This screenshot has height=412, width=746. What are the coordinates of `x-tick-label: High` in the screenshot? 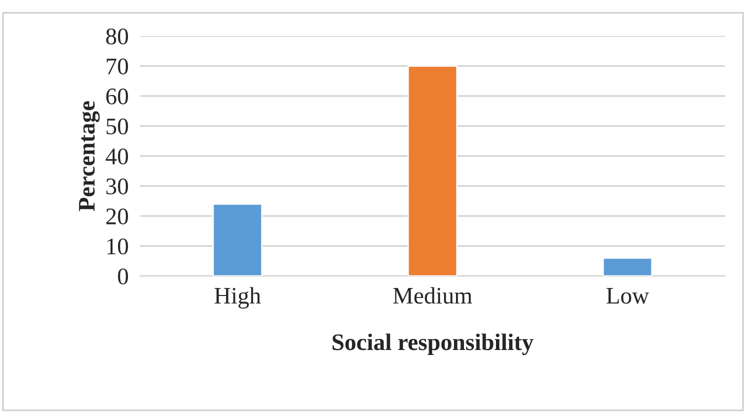 It's located at (237, 298).